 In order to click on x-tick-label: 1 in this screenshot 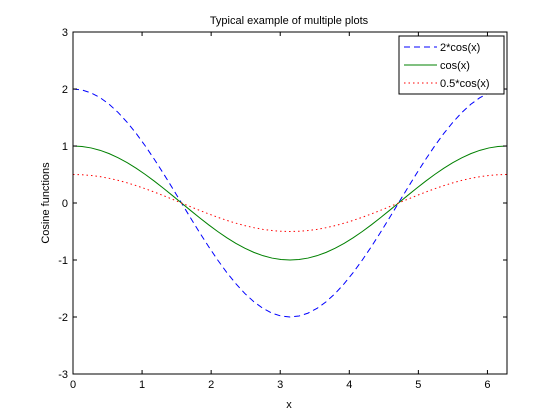, I will do `click(142, 385)`.